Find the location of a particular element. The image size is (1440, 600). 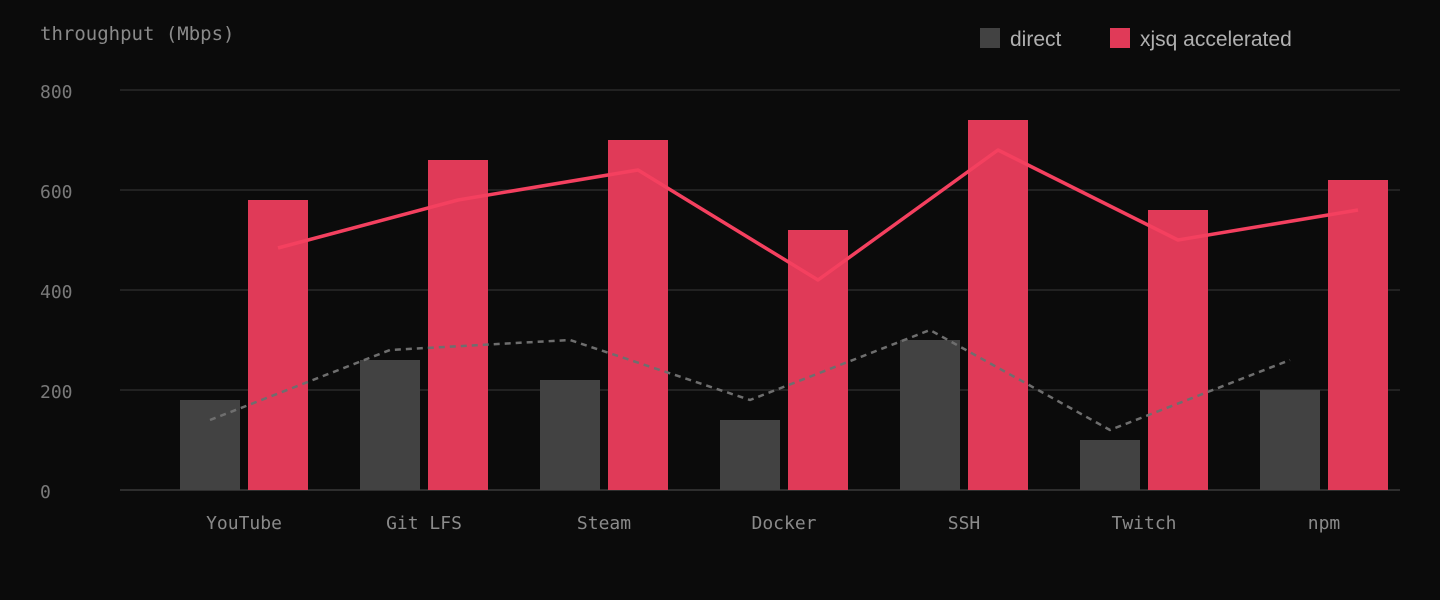

y-tick-label: 200 is located at coordinates (56, 392).